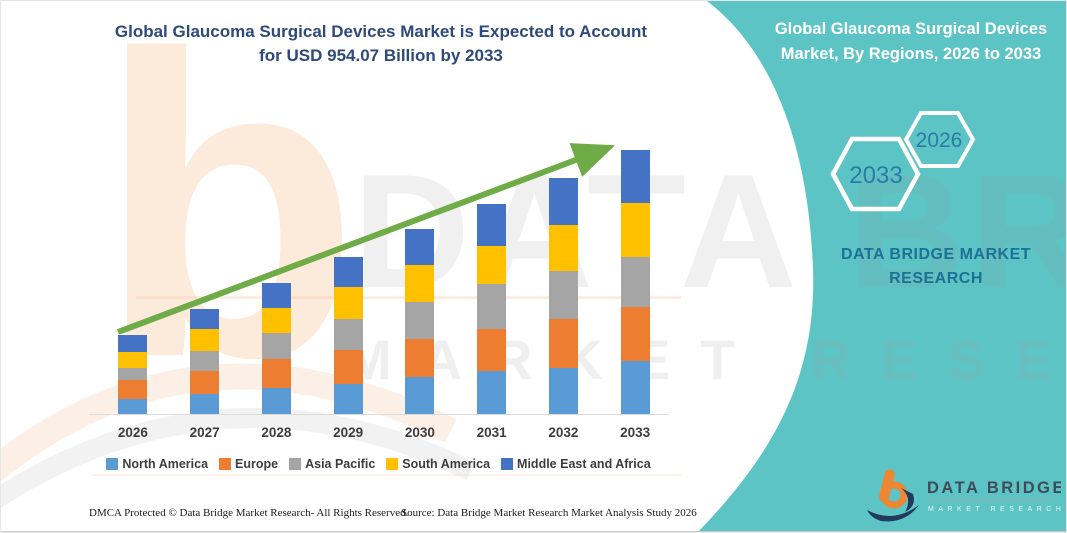  What do you see at coordinates (276, 296) in the screenshot?
I see `segment-middle-east-and-africa-2028` at bounding box center [276, 296].